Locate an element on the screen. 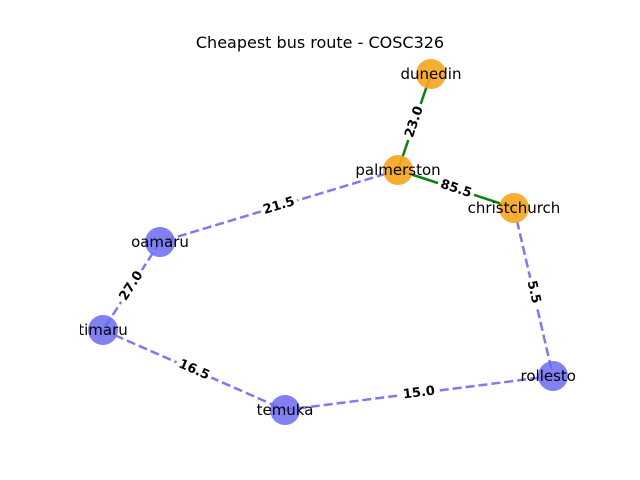  node-timaru is located at coordinates (103, 330).